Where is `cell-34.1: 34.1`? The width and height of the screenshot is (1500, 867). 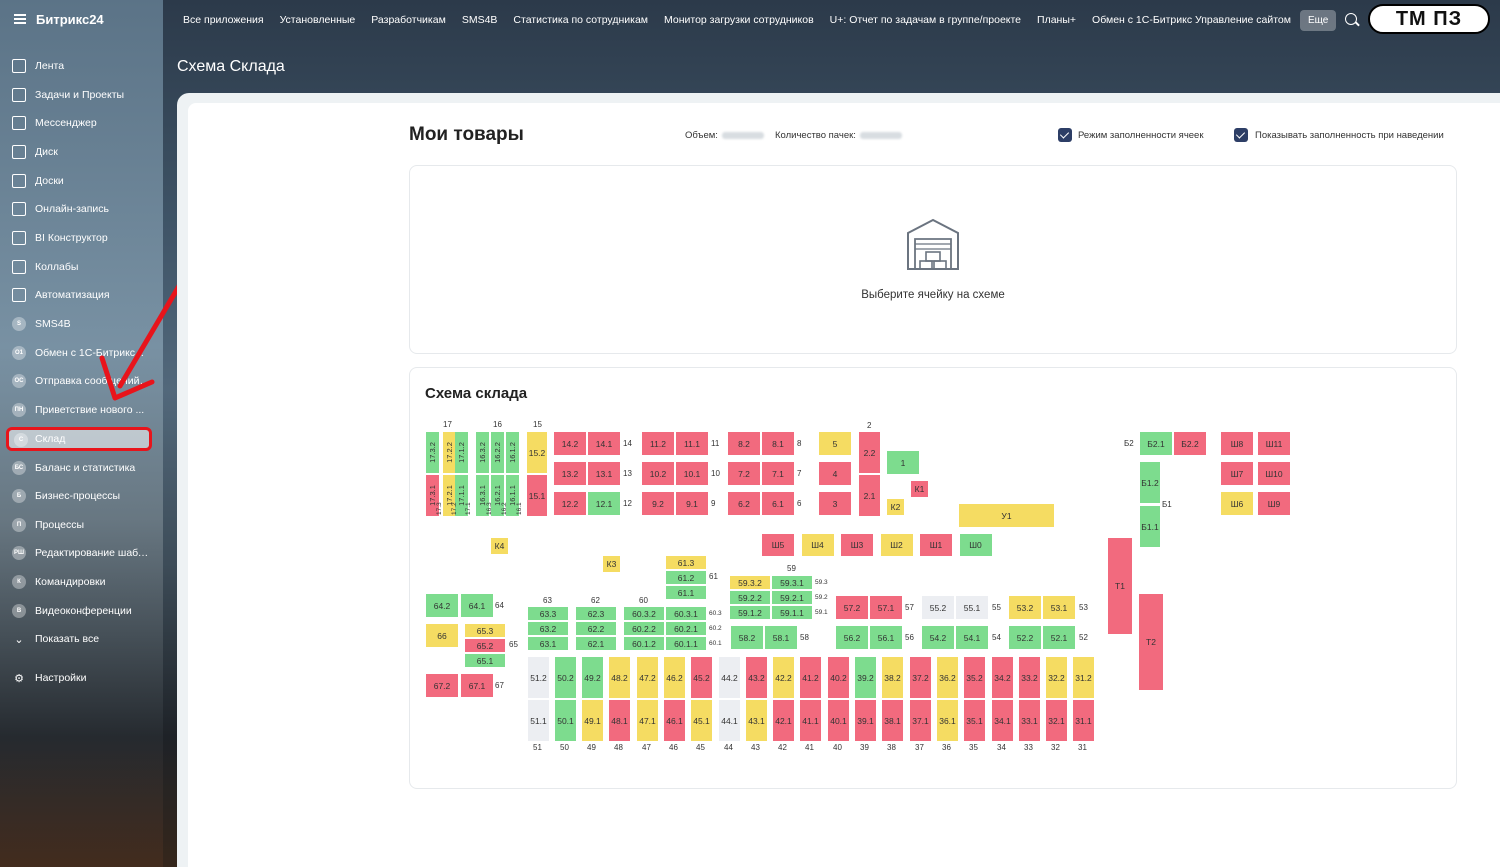
cell-34.1: 34.1 is located at coordinates (1002, 720).